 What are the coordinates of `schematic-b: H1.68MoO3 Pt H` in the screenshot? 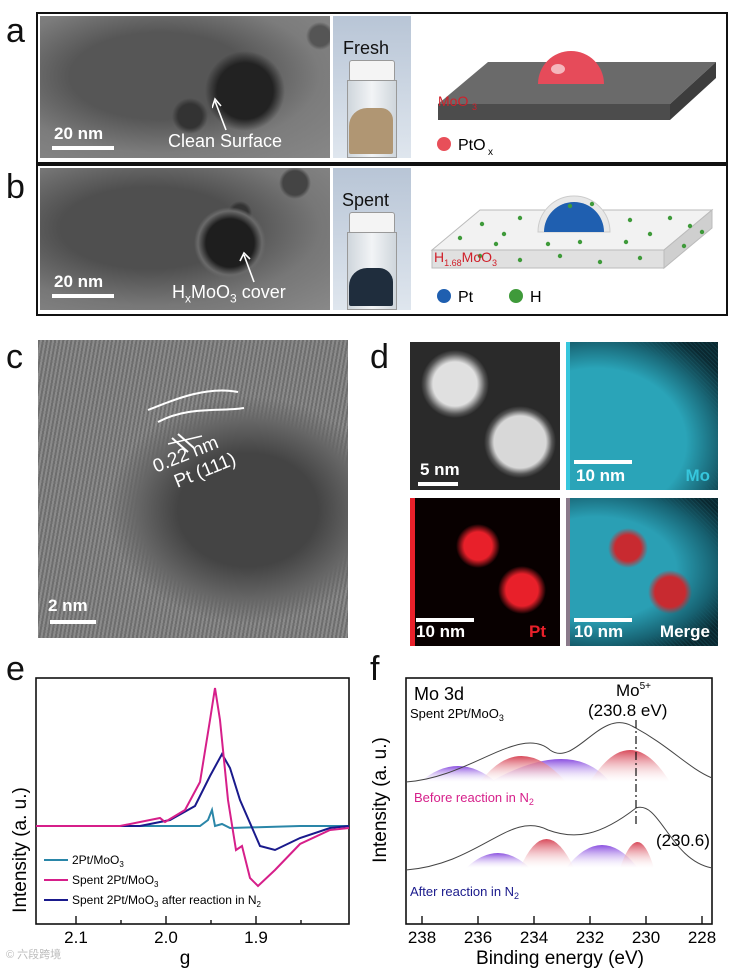 It's located at (572, 250).